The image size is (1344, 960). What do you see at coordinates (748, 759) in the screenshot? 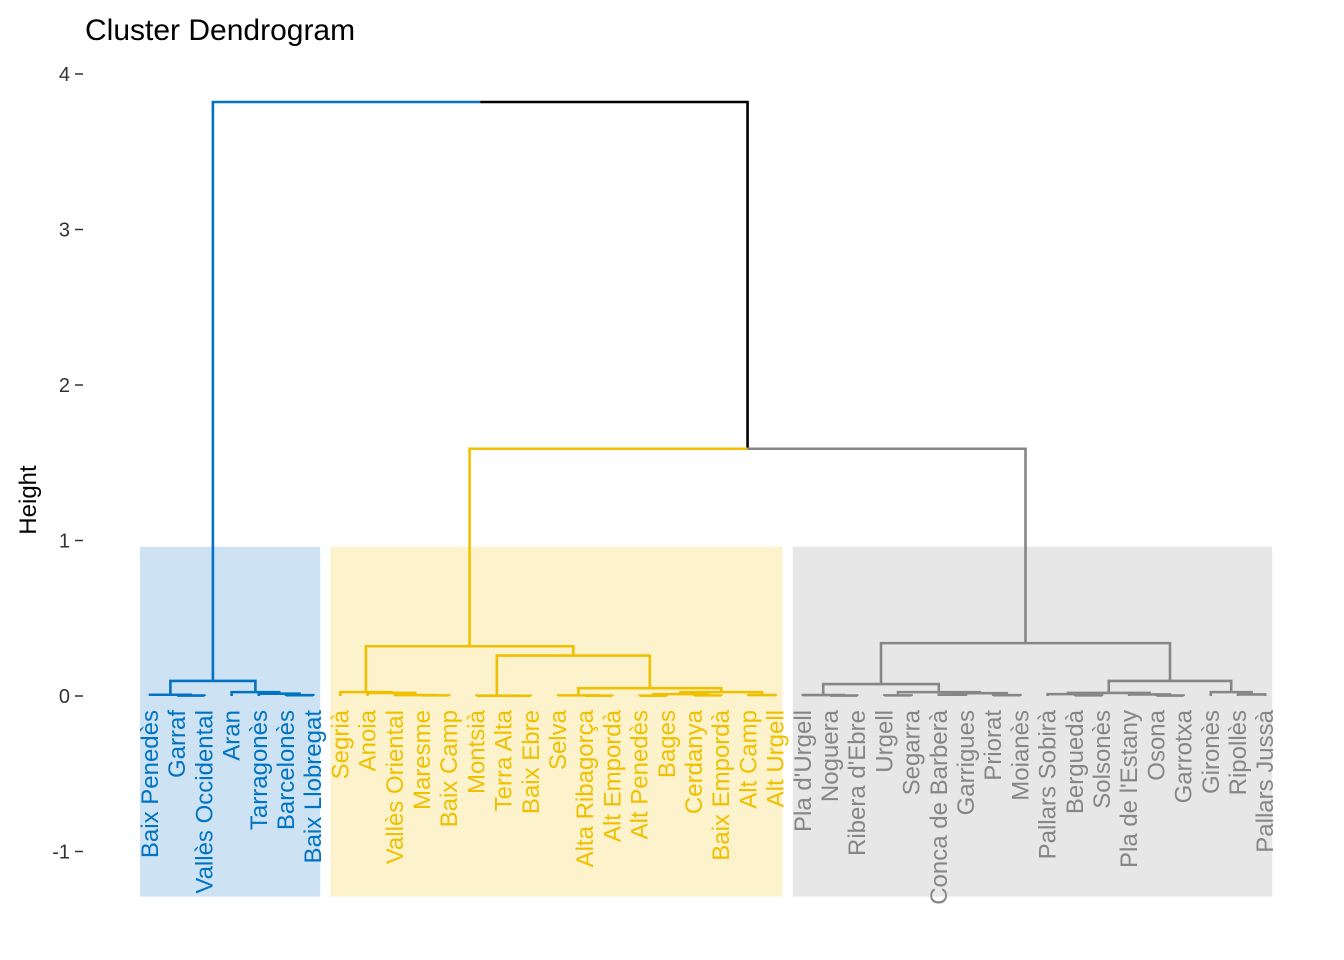
I see `leaf-label: Alt Camp` at bounding box center [748, 759].